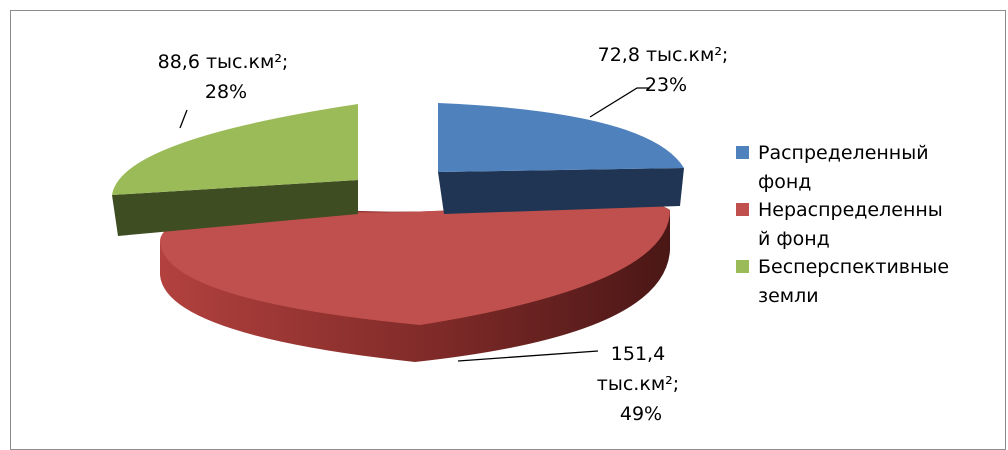  I want to click on legend-item-unpromising: Бесперспективные земли, so click(845, 281).